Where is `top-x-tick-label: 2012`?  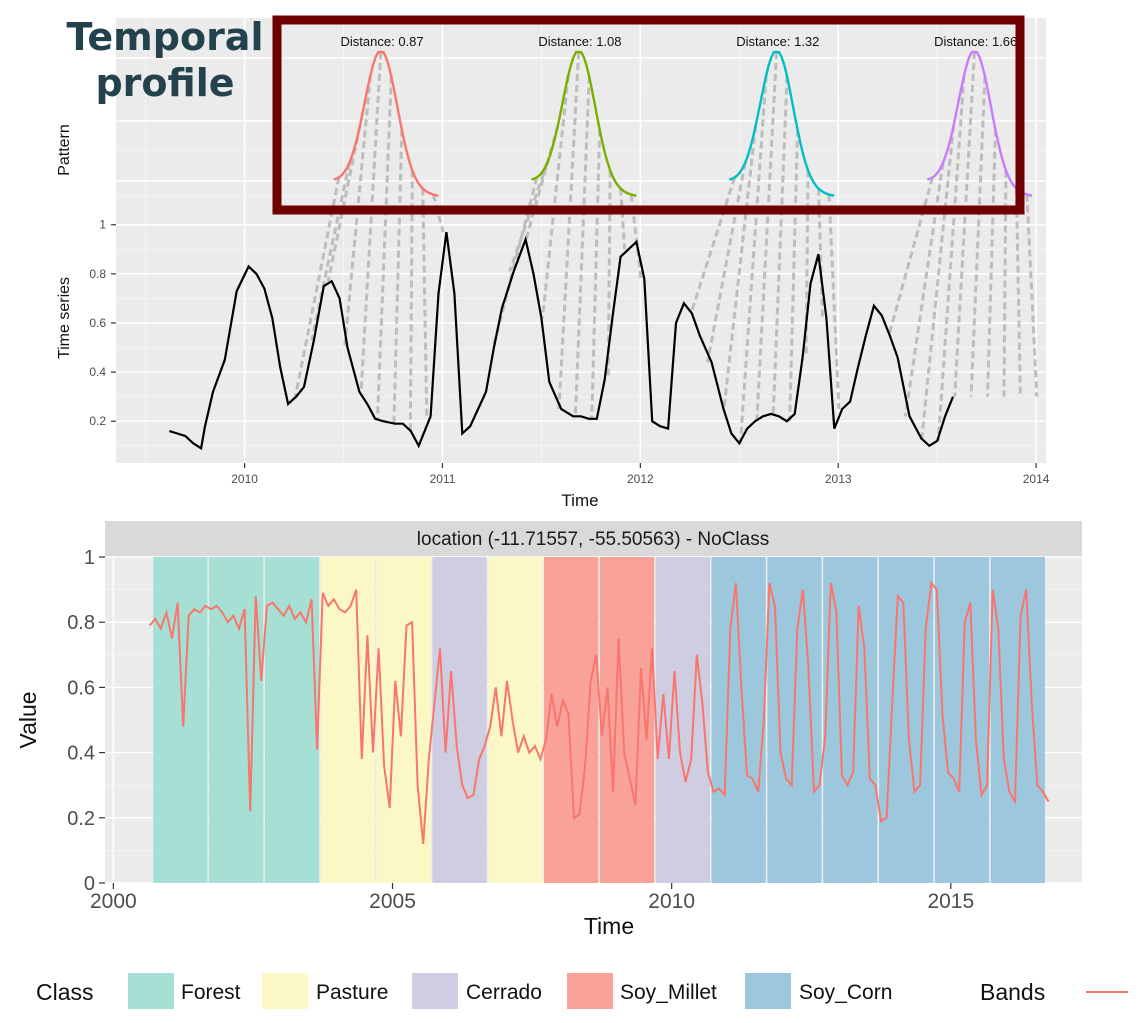
top-x-tick-label: 2012 is located at coordinates (640, 479).